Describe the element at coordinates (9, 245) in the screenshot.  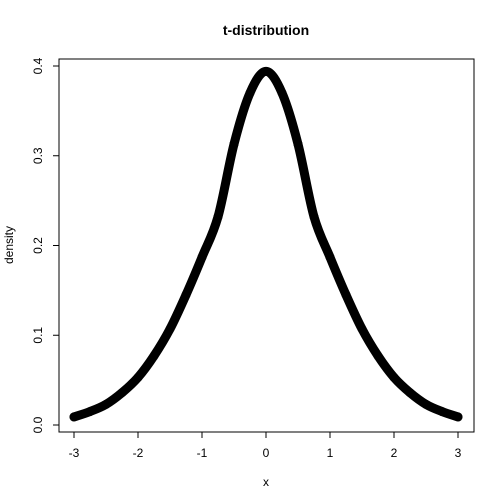
I see `y-axis-label: density` at that location.